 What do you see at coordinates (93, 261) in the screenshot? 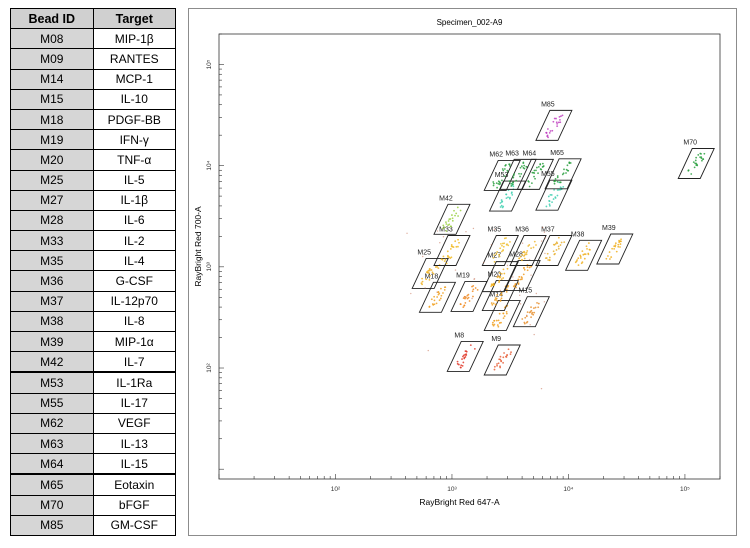
I see `table-row: M35 IL-4` at bounding box center [93, 261].